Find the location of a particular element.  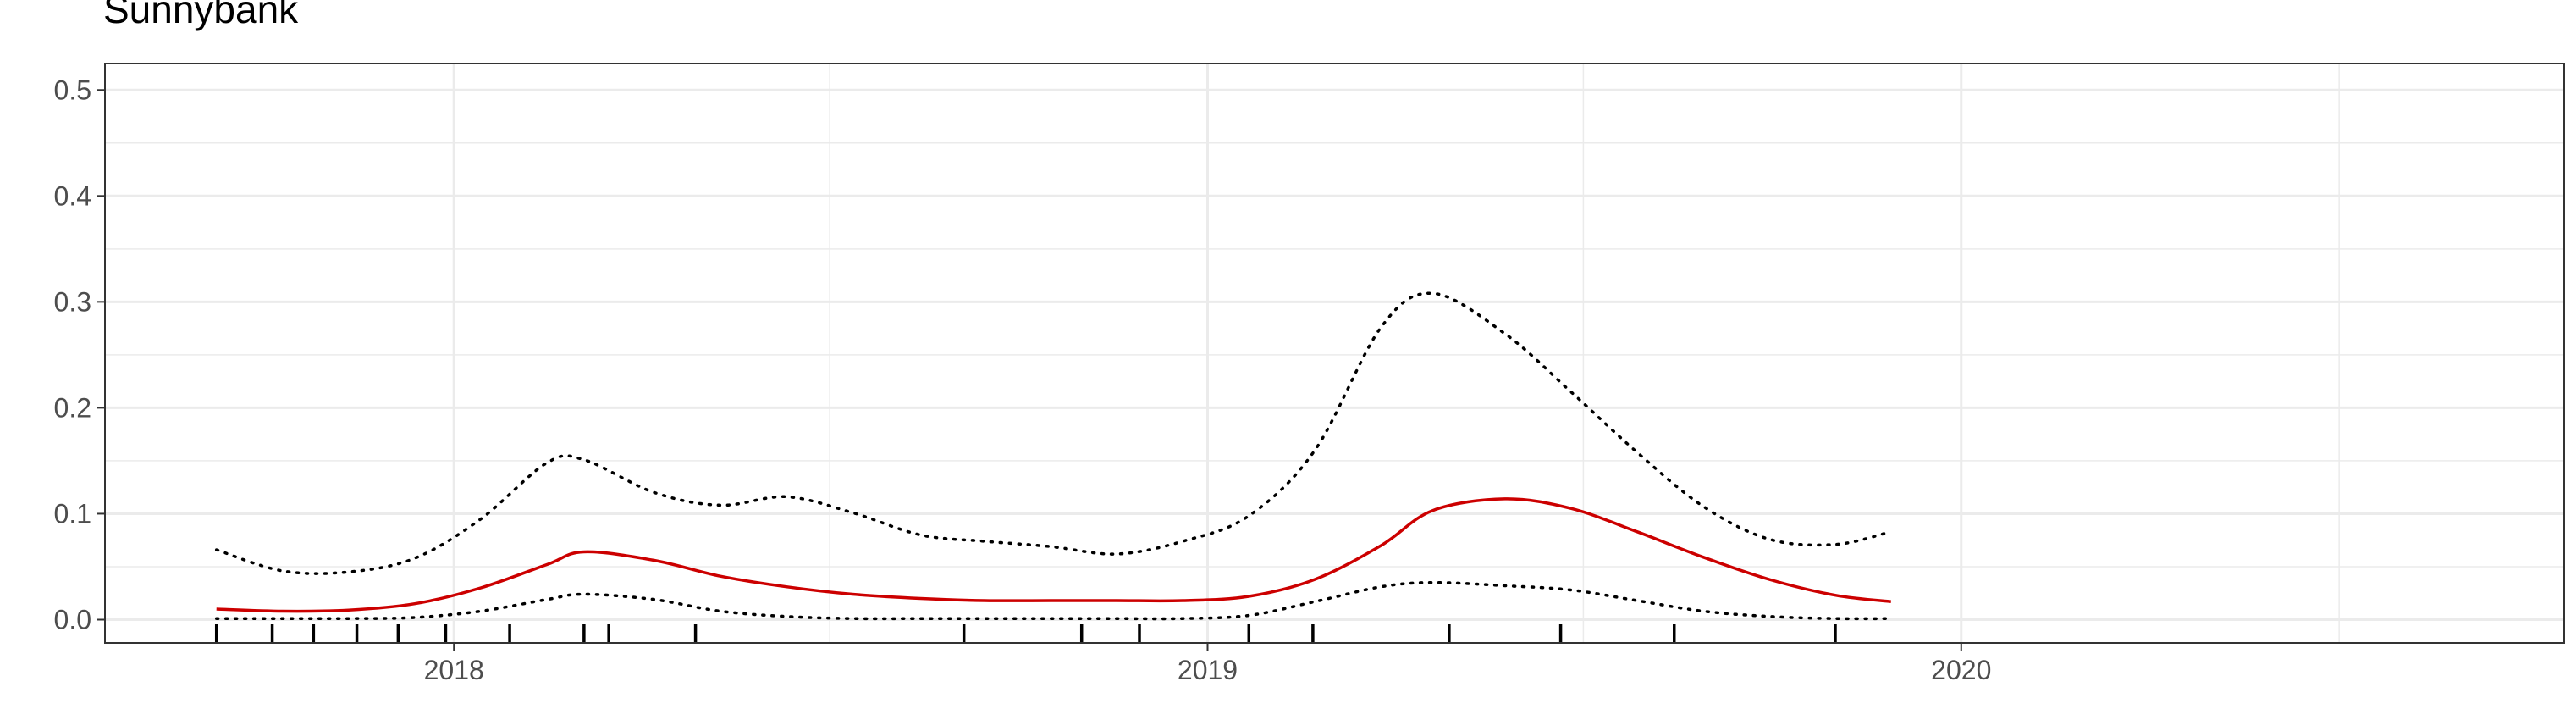

x-tick-label: 2019 is located at coordinates (1208, 670).